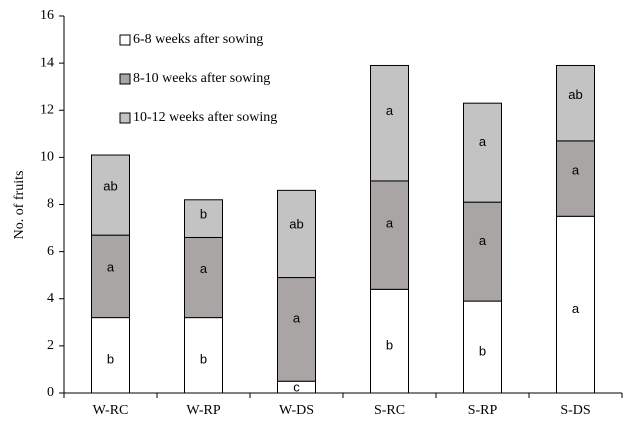 This screenshot has height=422, width=629. Describe the element at coordinates (50, 251) in the screenshot. I see `y-tick-label: 6` at that location.